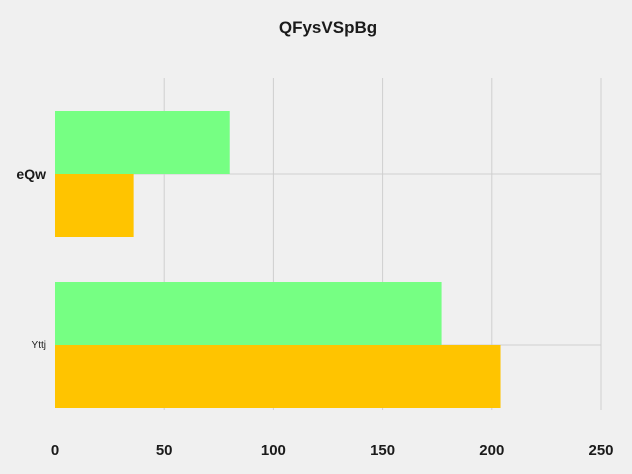 This screenshot has width=632, height=474. I want to click on x-tick-label: 50, so click(164, 450).